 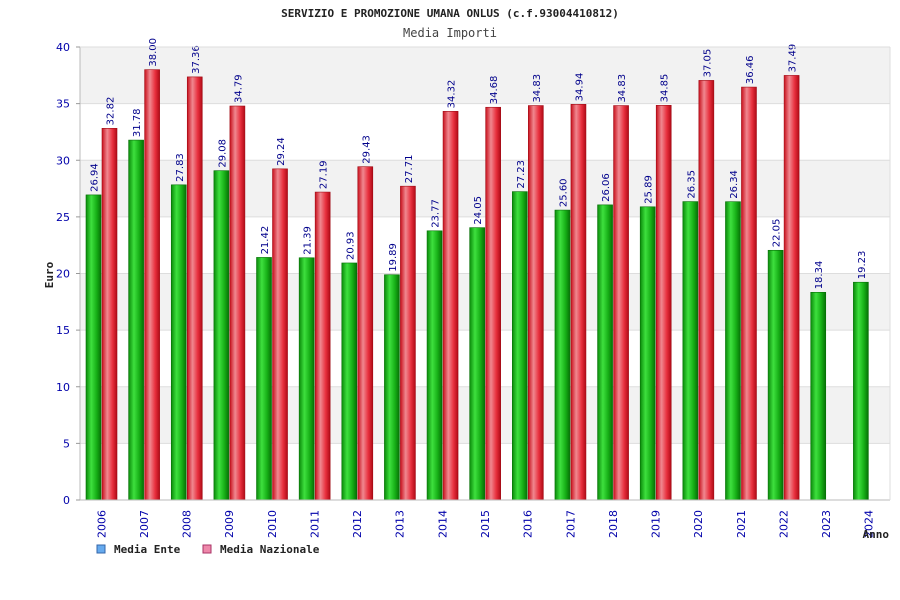 What do you see at coordinates (229, 524) in the screenshot?
I see `x-tick-label: 2009` at bounding box center [229, 524].